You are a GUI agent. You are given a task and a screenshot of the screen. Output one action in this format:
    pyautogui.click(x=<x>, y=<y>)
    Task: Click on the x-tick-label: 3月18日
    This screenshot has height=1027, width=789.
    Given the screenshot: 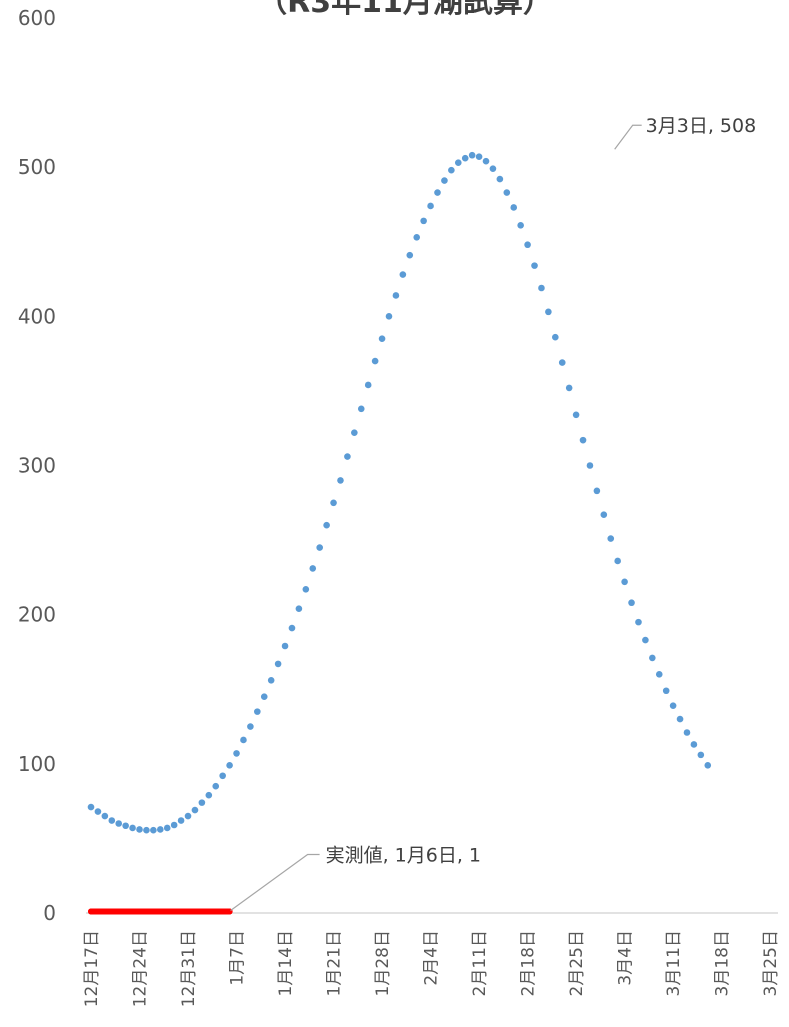 What is the action you would take?
    pyautogui.click(x=723, y=963)
    